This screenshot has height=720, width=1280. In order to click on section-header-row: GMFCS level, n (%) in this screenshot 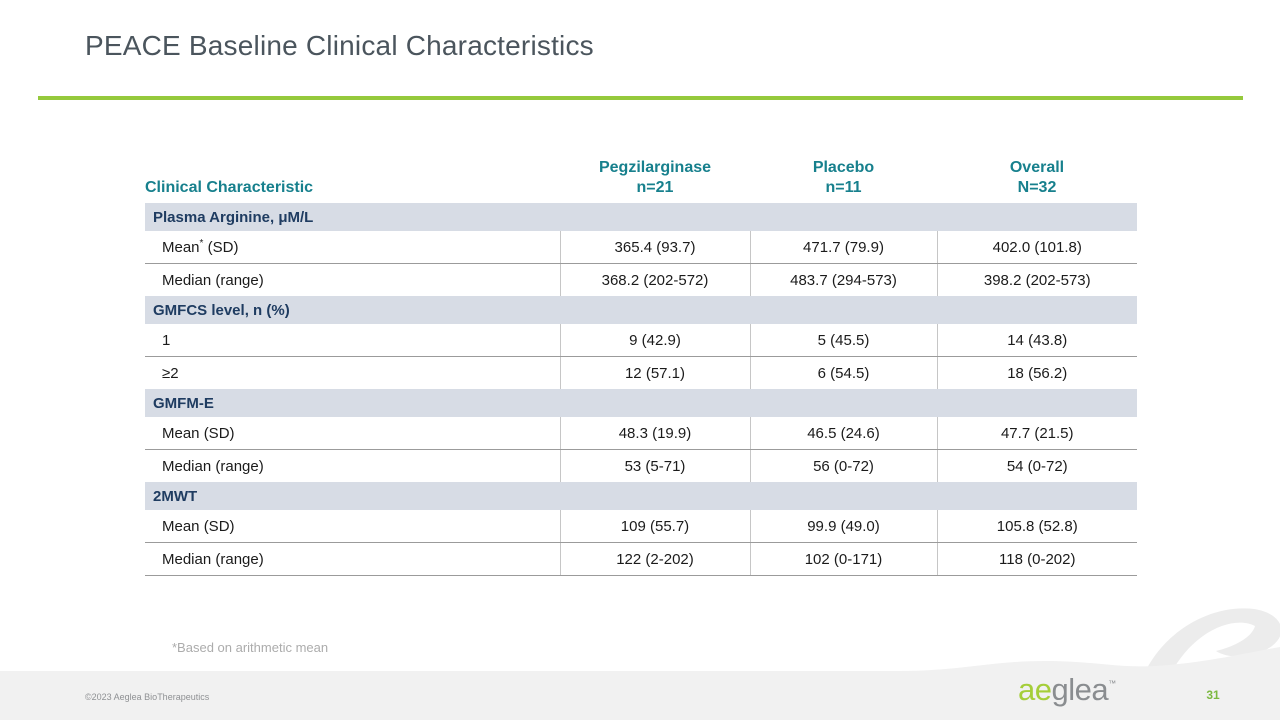, I will do `click(641, 310)`.